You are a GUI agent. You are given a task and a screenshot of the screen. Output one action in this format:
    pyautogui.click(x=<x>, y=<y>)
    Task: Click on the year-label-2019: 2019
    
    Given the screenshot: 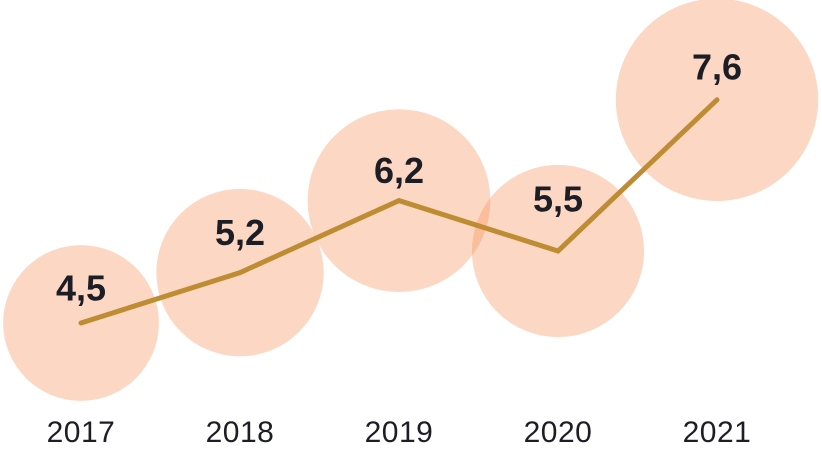 What is the action you would take?
    pyautogui.click(x=399, y=432)
    